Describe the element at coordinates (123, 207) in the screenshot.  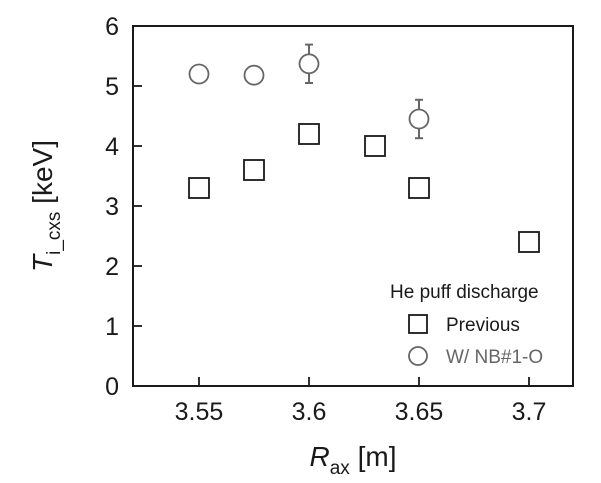
I see `y-axis-ticks: 0 1 2 3 4 5 6` at that location.